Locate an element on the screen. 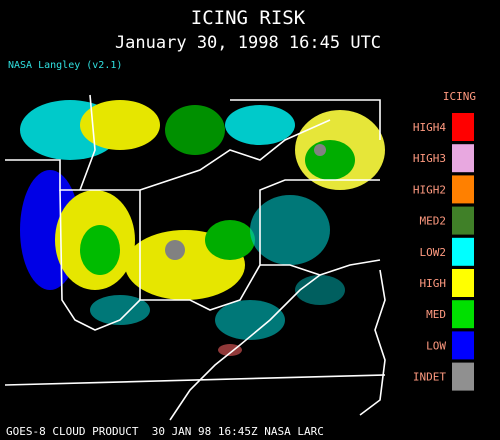 This screenshot has height=440, width=500. legend-label: LOW2 is located at coordinates (433, 252).